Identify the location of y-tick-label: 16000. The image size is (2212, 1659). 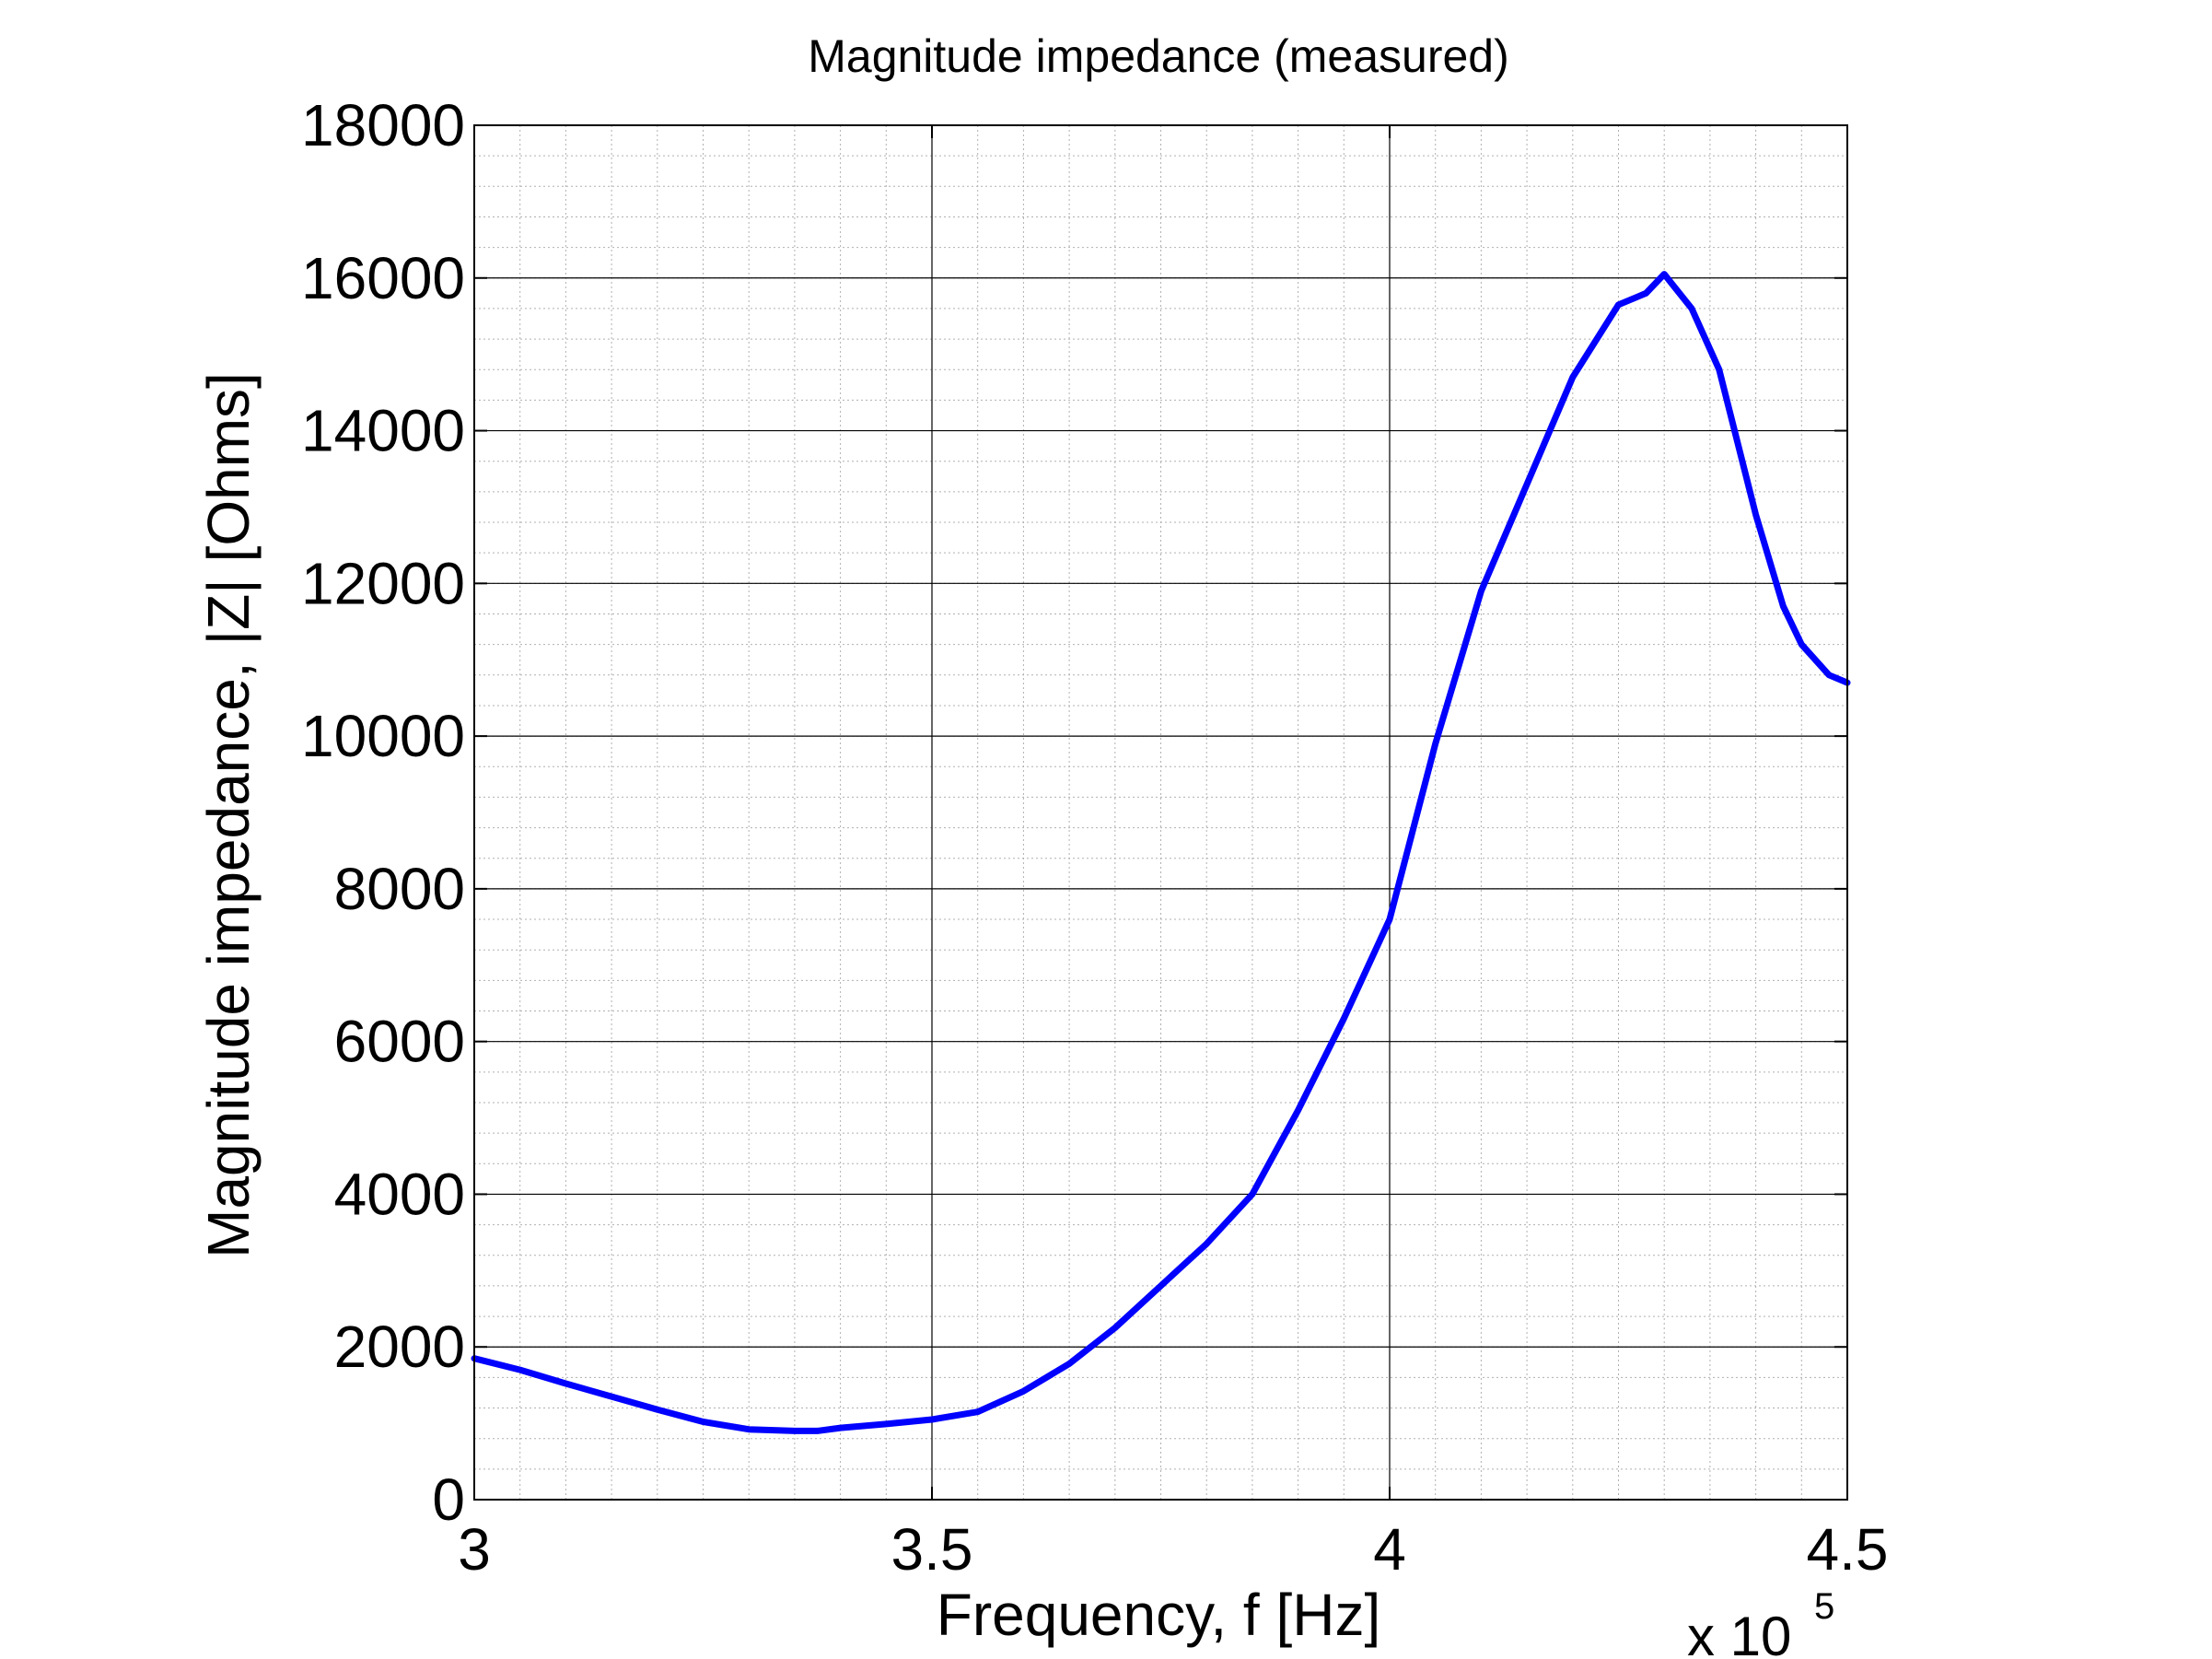
(383, 278).